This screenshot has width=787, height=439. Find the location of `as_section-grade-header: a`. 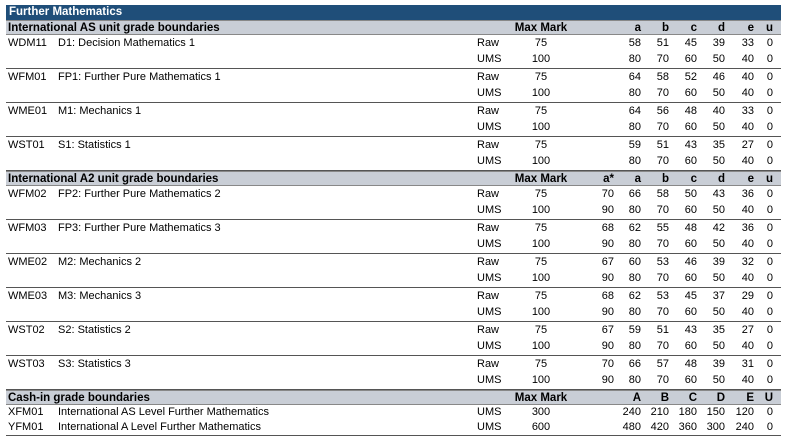

as_section-grade-header: a is located at coordinates (637, 28).